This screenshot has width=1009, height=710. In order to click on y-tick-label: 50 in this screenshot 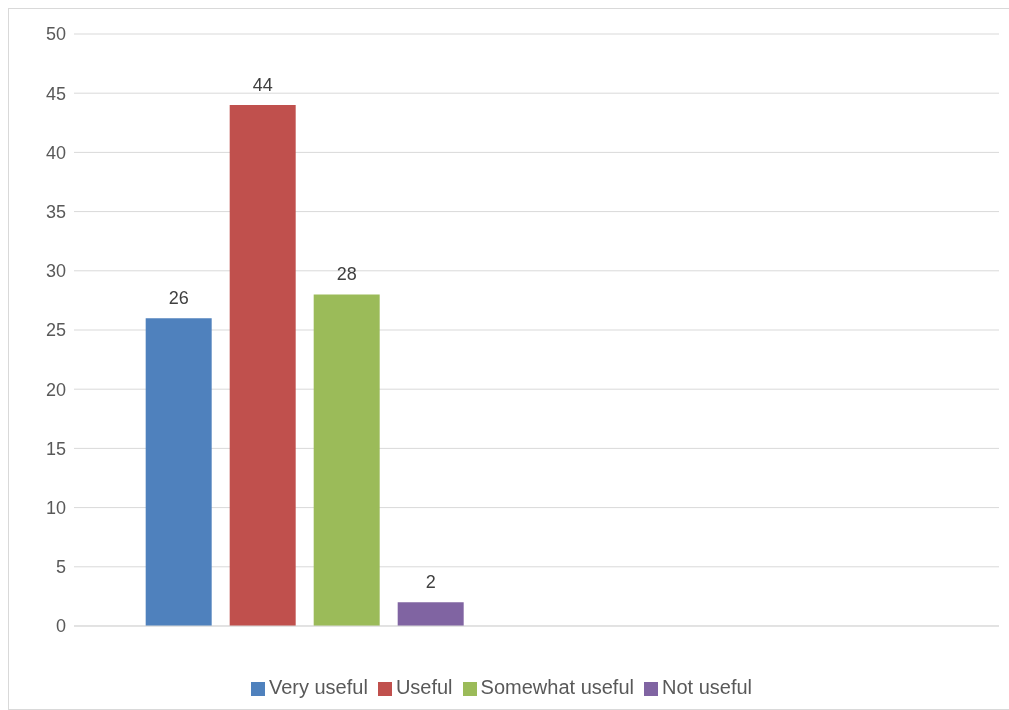, I will do `click(55, 34)`.